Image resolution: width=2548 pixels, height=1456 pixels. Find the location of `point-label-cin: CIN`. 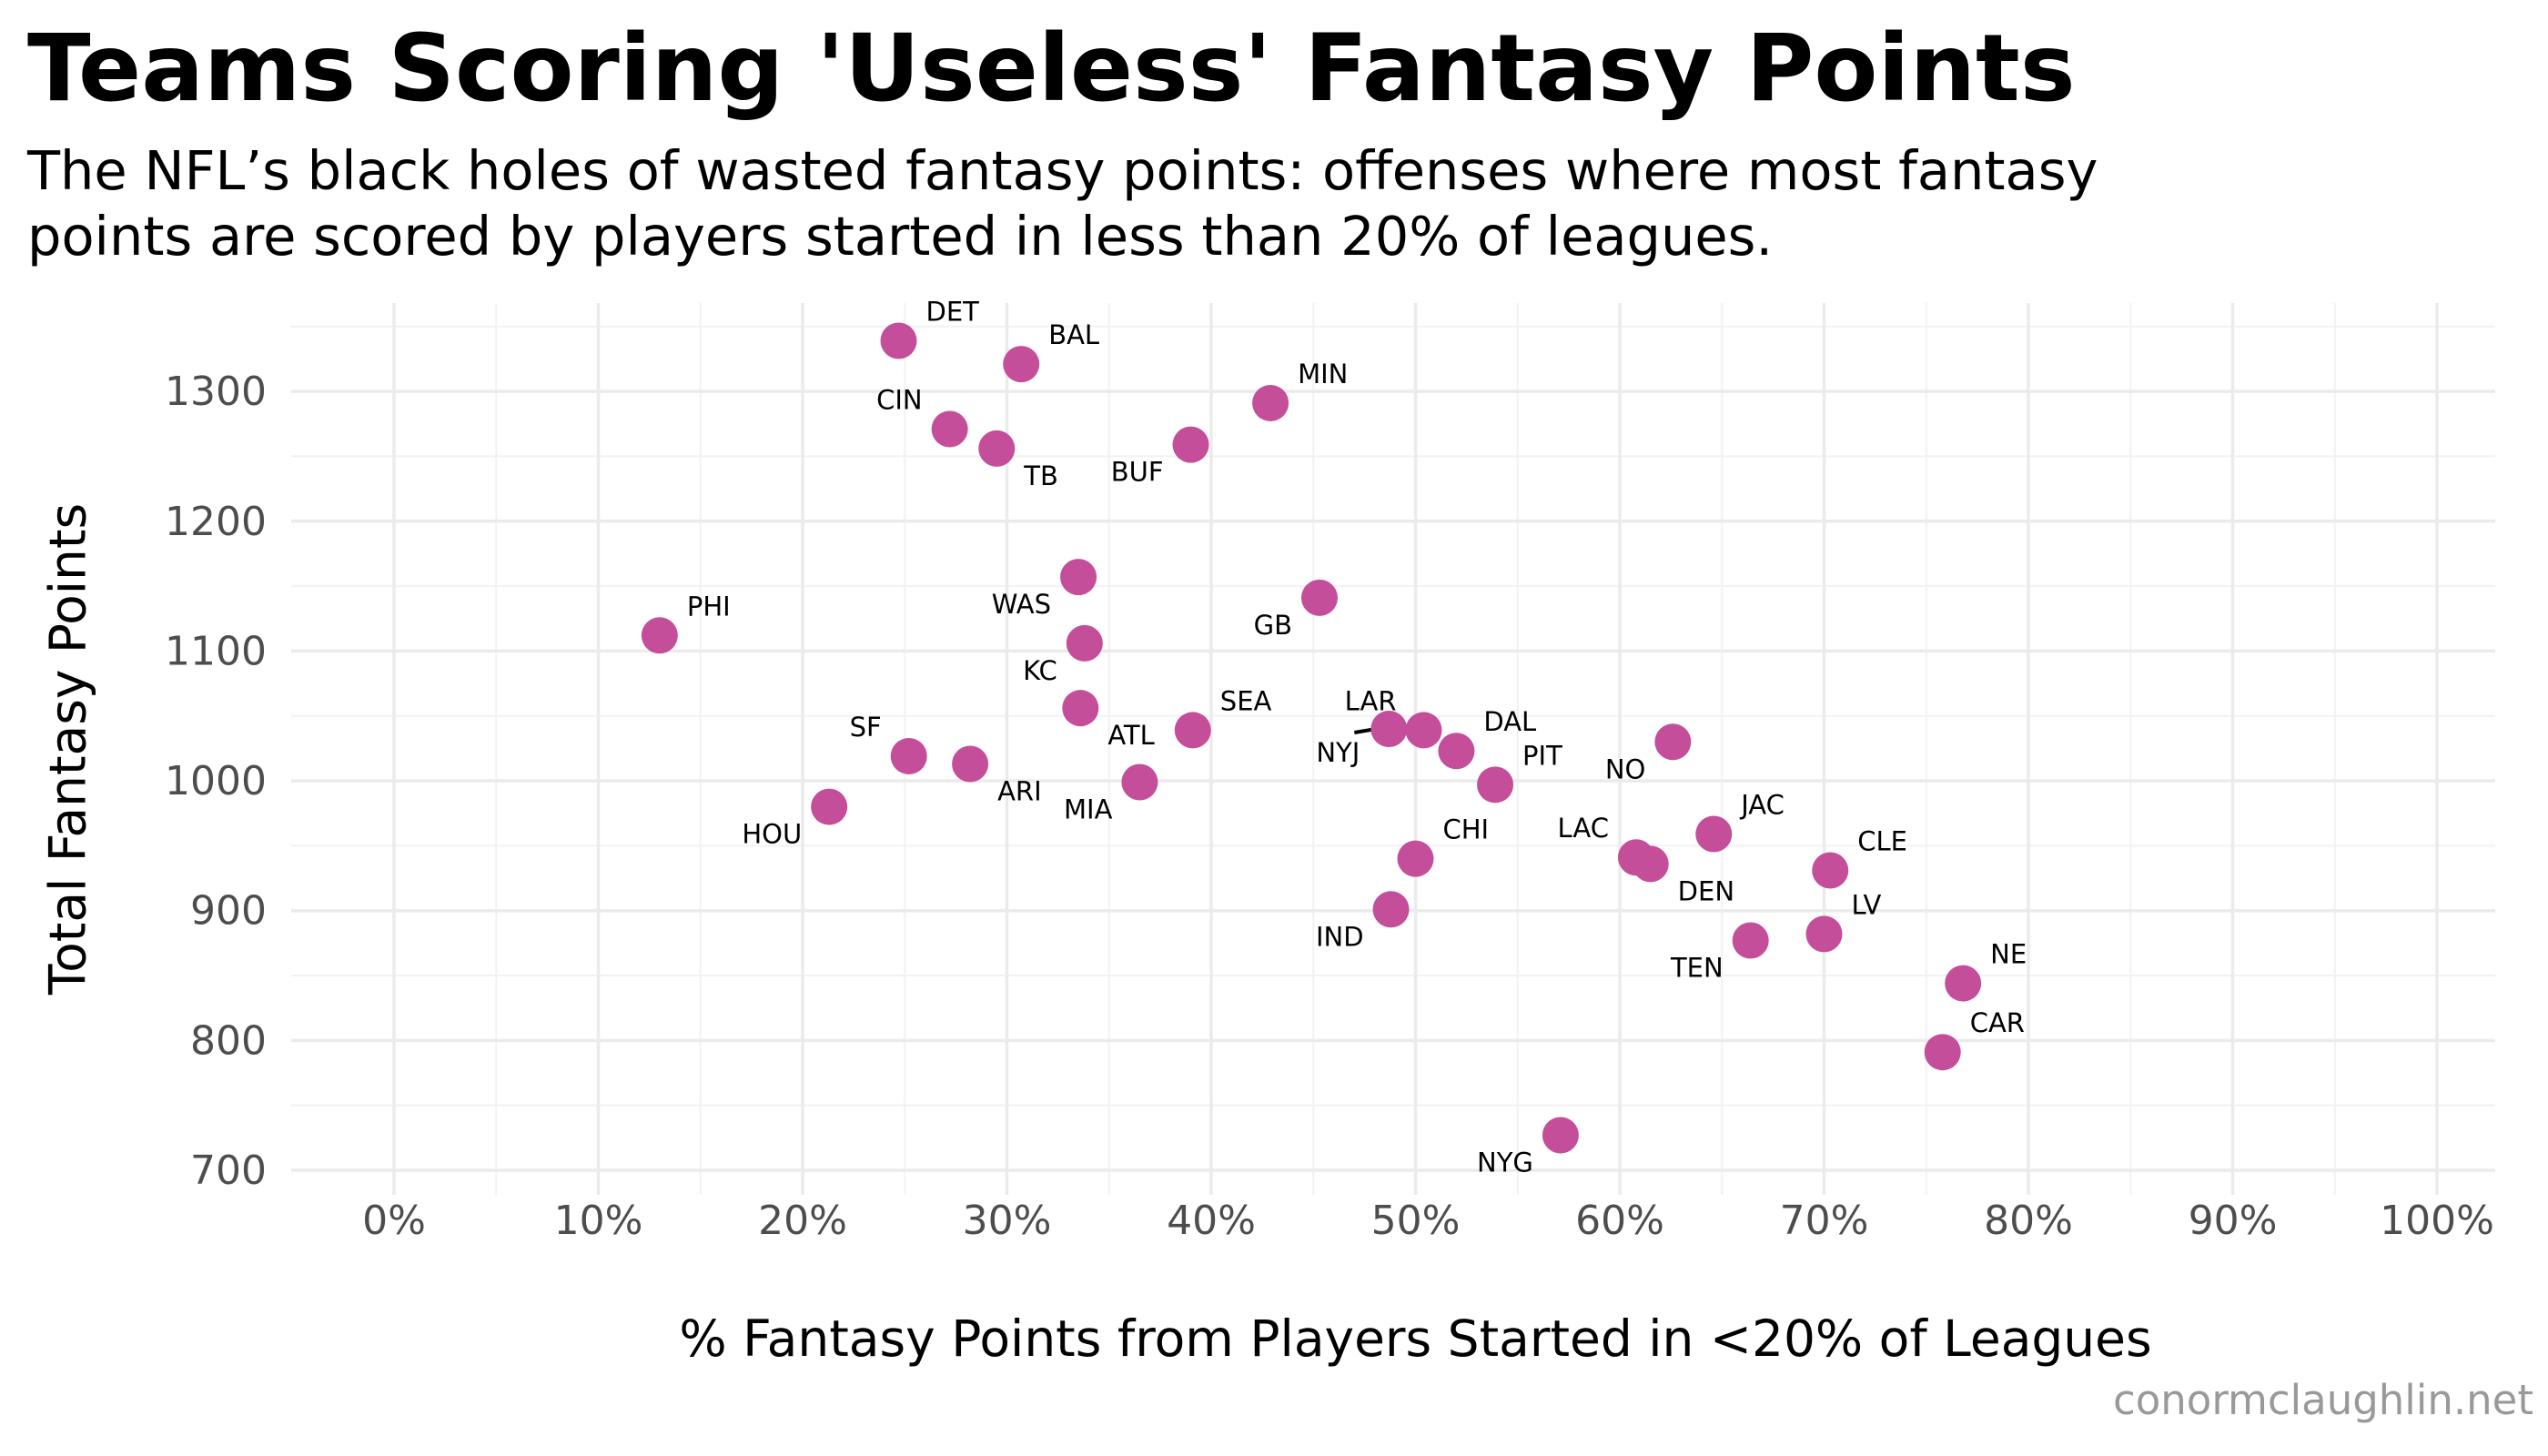

point-label-cin: CIN is located at coordinates (900, 399).